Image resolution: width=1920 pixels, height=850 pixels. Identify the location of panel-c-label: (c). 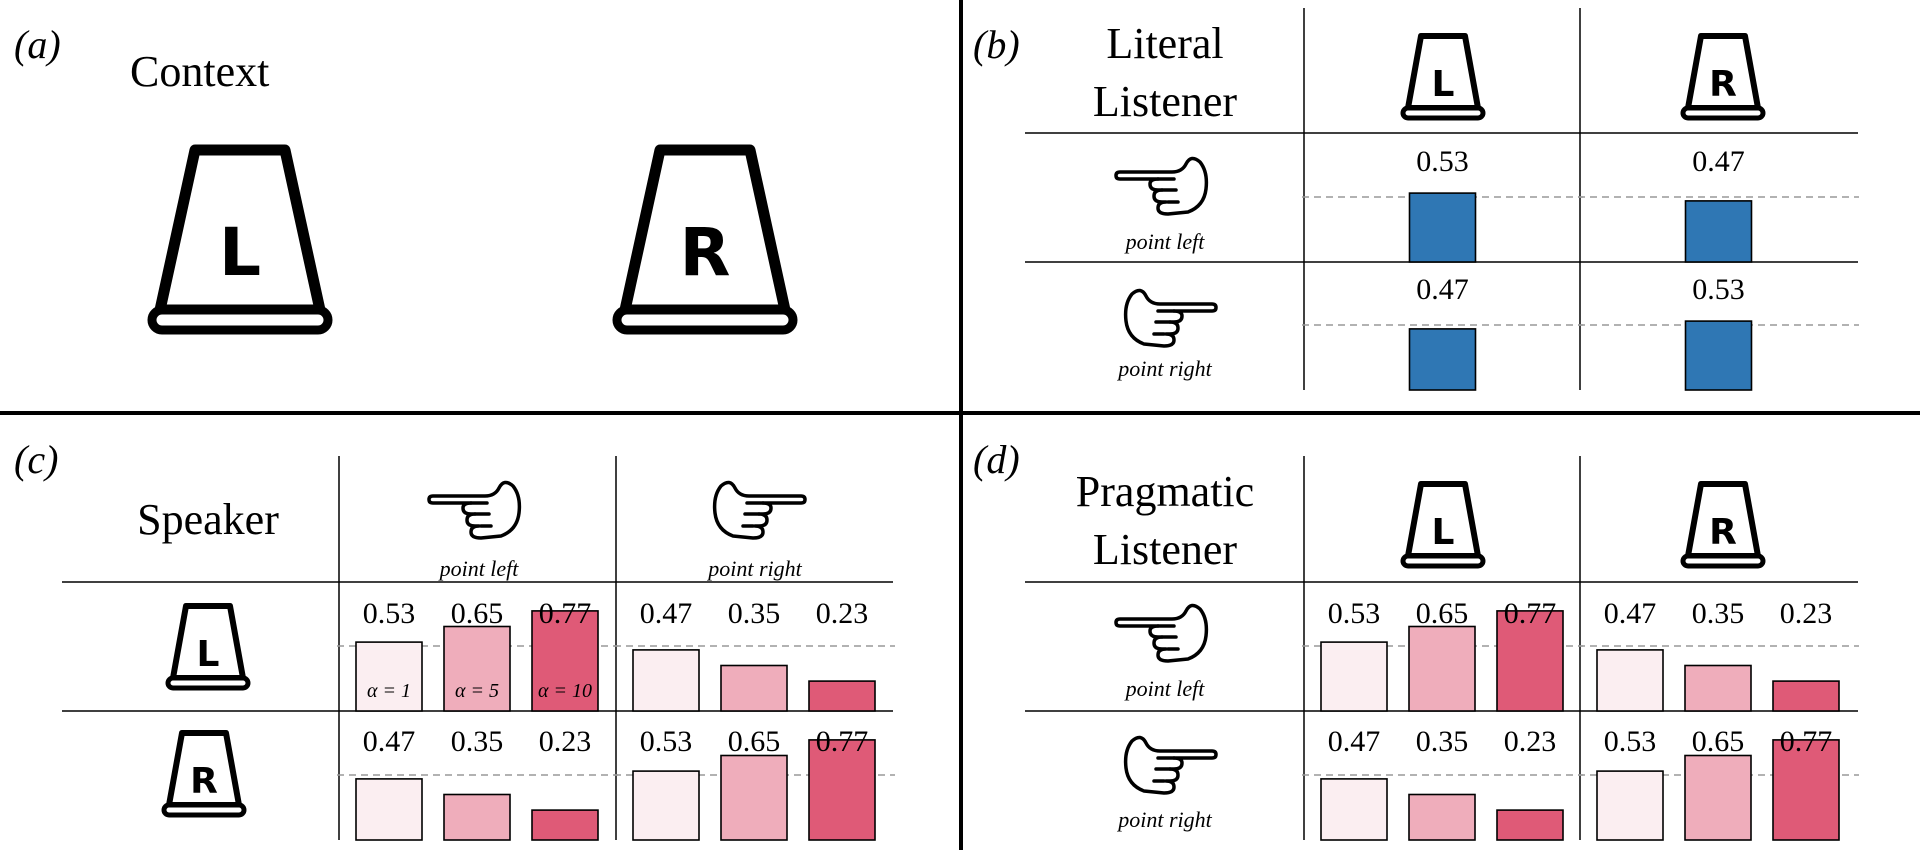
(36, 459).